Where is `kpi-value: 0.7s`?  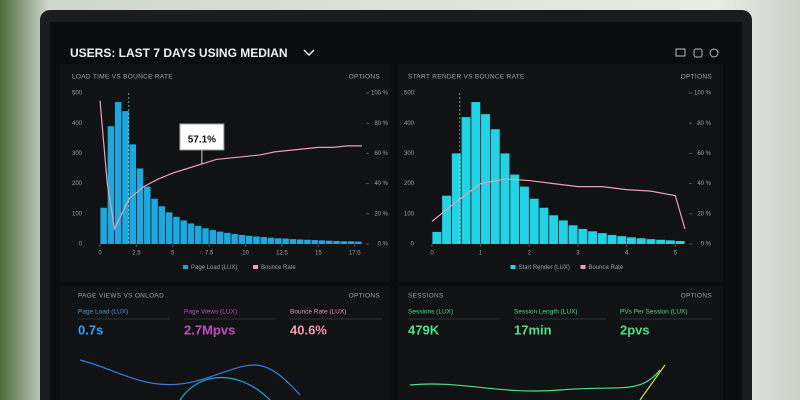
kpi-value: 0.7s is located at coordinates (90, 329).